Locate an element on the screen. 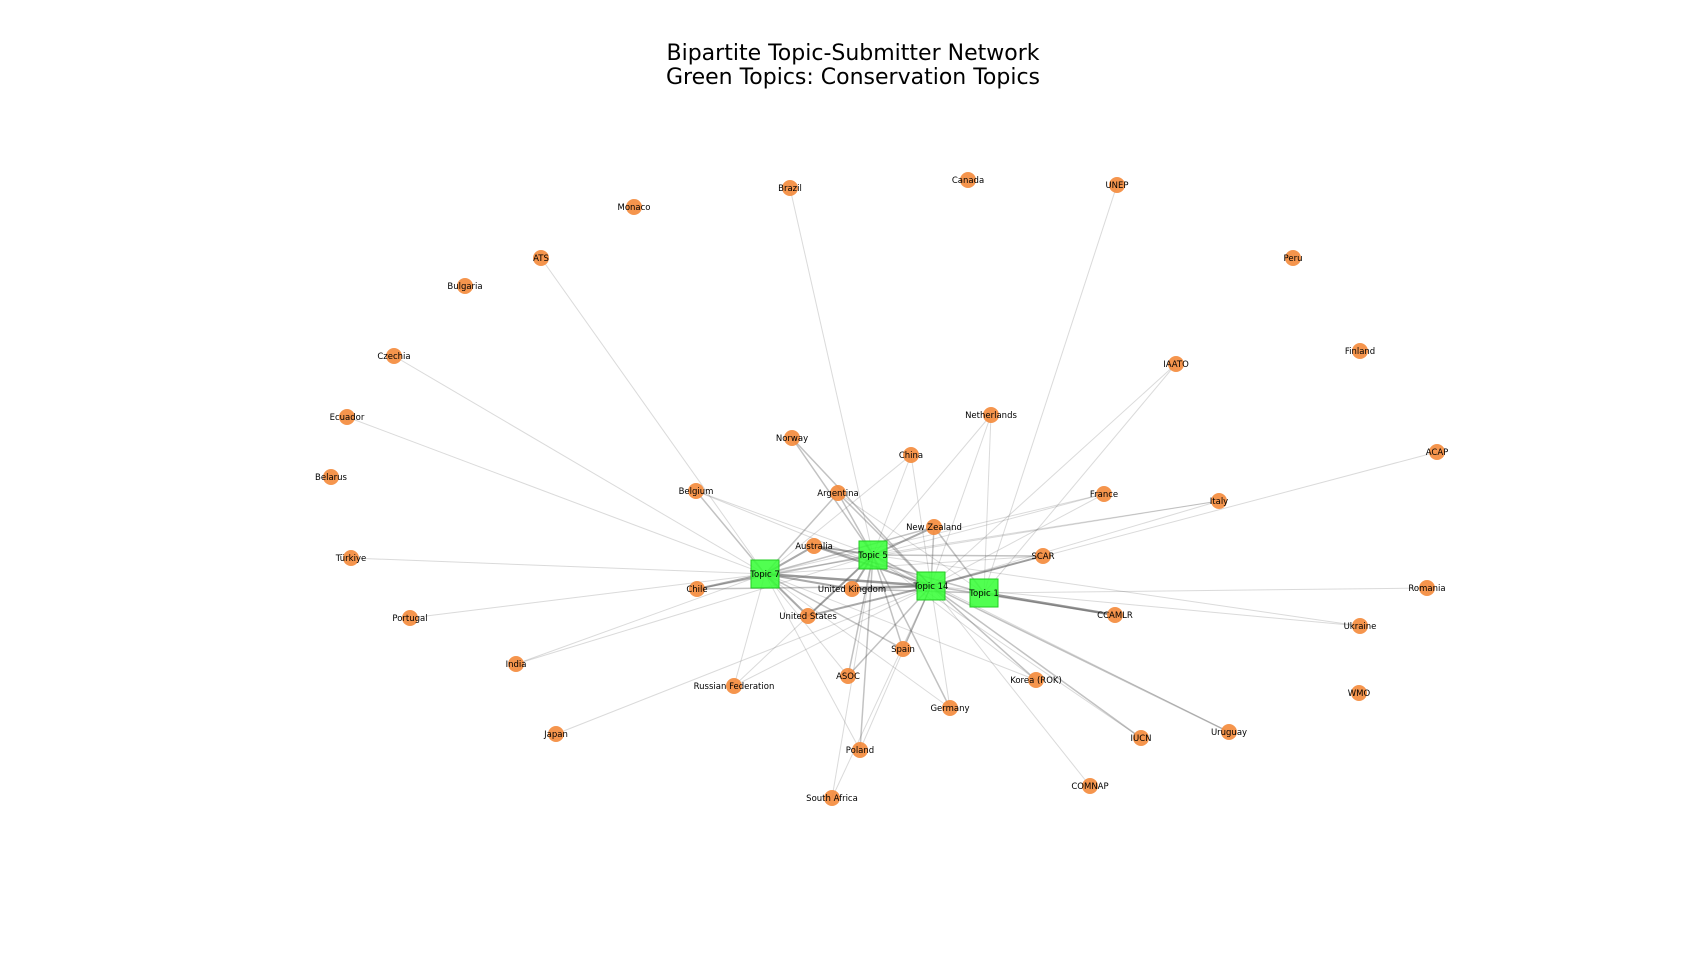 The width and height of the screenshot is (1706, 958). submitter-label: CCAMLR is located at coordinates (1115, 616).